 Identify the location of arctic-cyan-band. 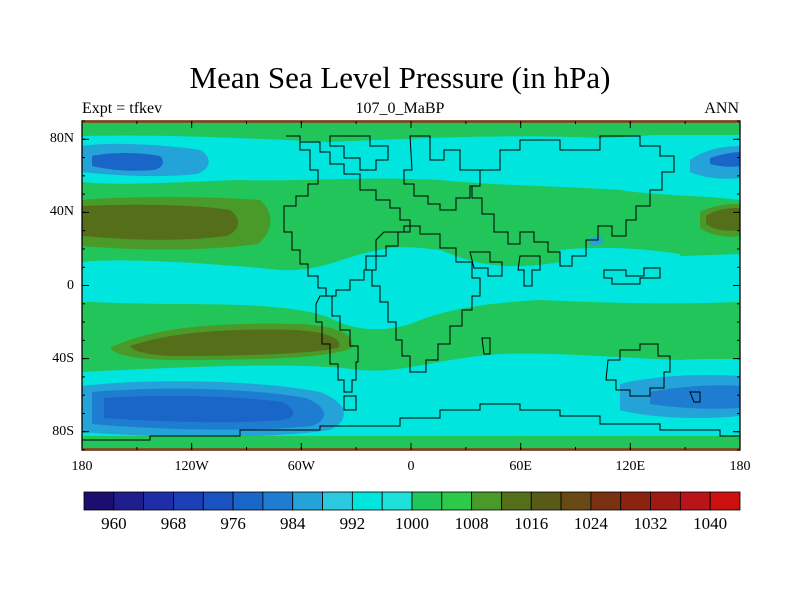
(411, 164).